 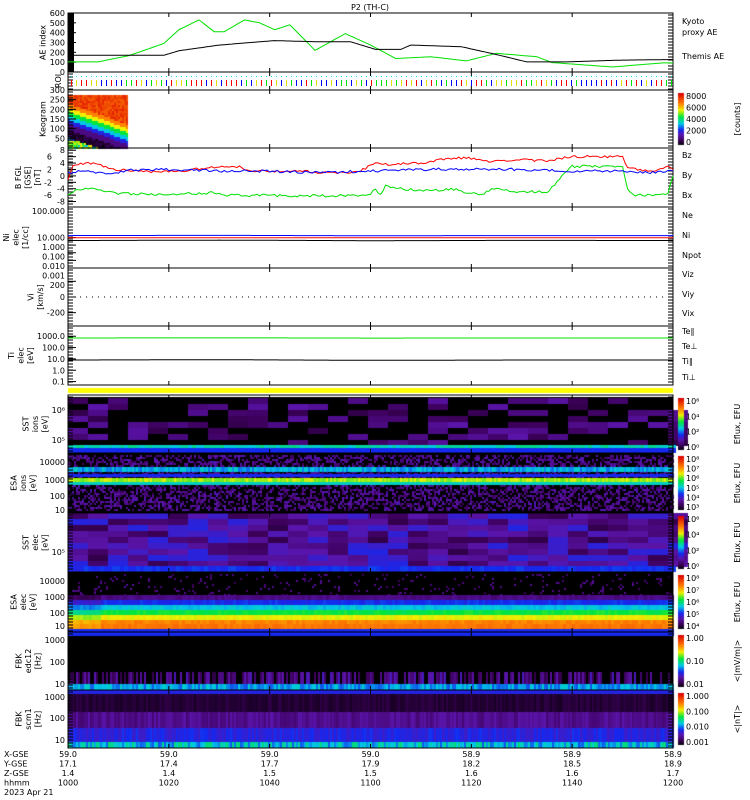 What do you see at coordinates (168, 773) in the screenshot?
I see `ephemeris-value: 1.4` at bounding box center [168, 773].